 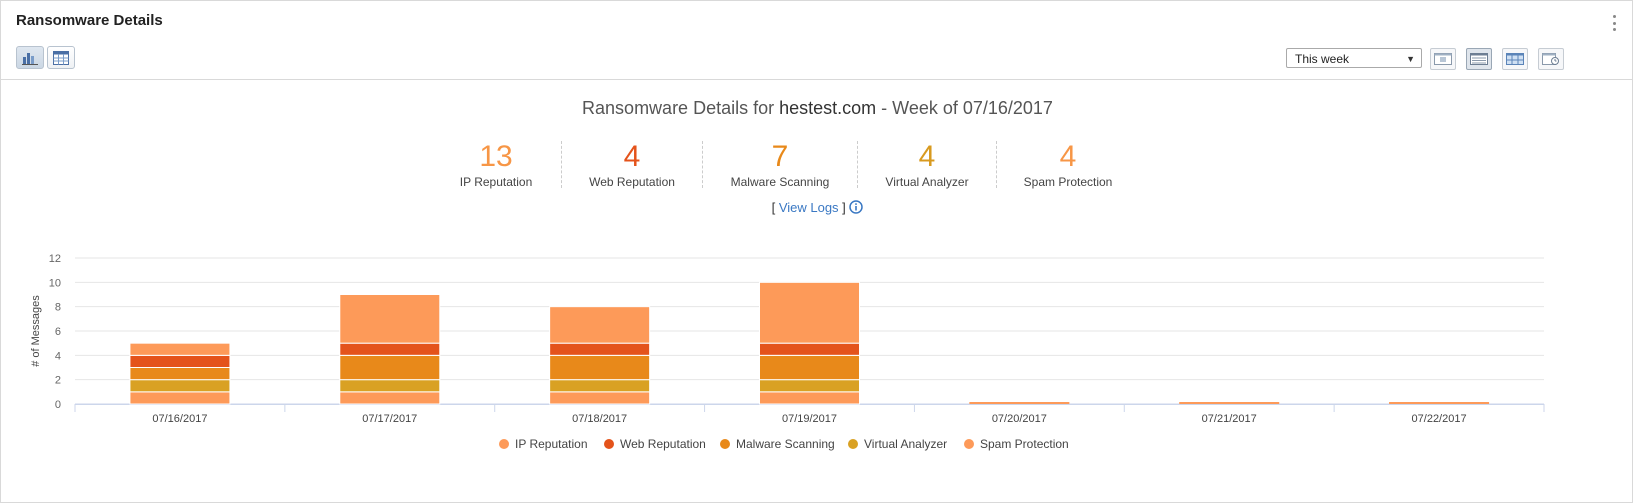 What do you see at coordinates (927, 182) in the screenshot?
I see `stat-label: Virtual Analyzer` at bounding box center [927, 182].